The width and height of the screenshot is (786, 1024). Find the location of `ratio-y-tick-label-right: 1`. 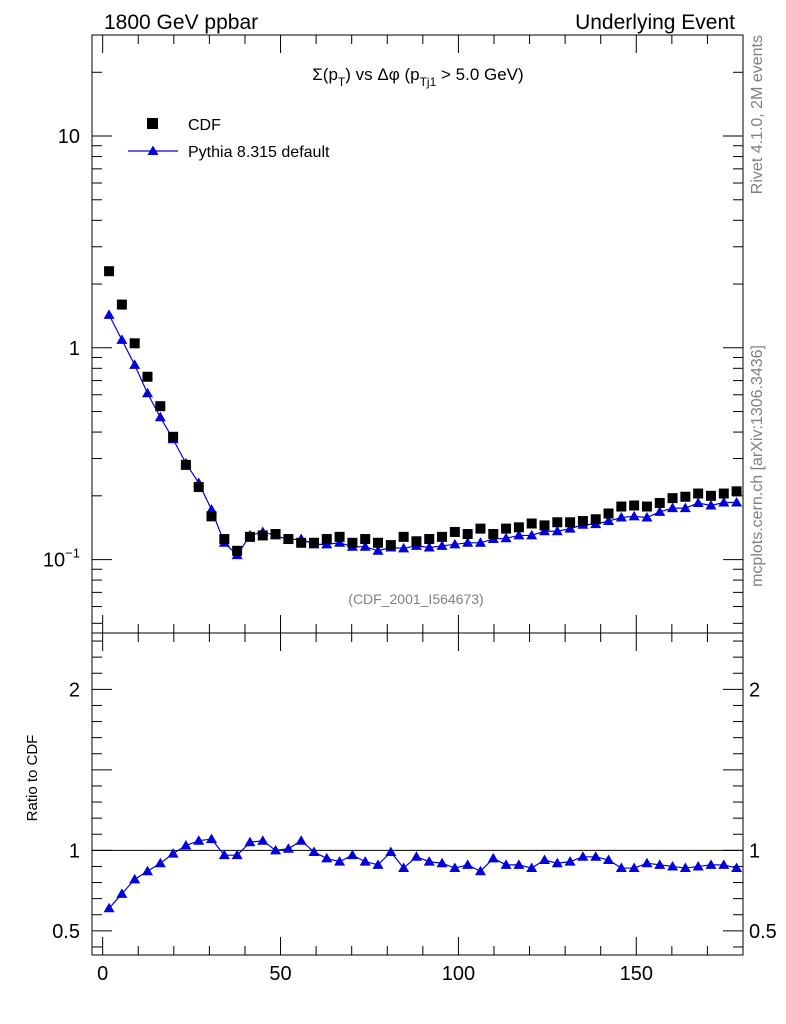

ratio-y-tick-label-right: 1 is located at coordinates (754, 851).